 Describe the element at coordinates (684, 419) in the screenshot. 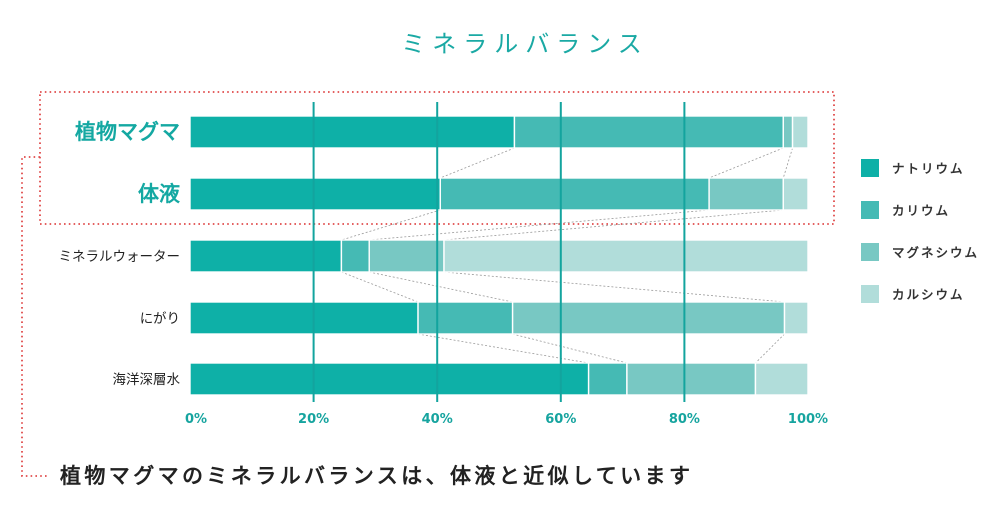

I see `x-tick-label: 80%` at that location.